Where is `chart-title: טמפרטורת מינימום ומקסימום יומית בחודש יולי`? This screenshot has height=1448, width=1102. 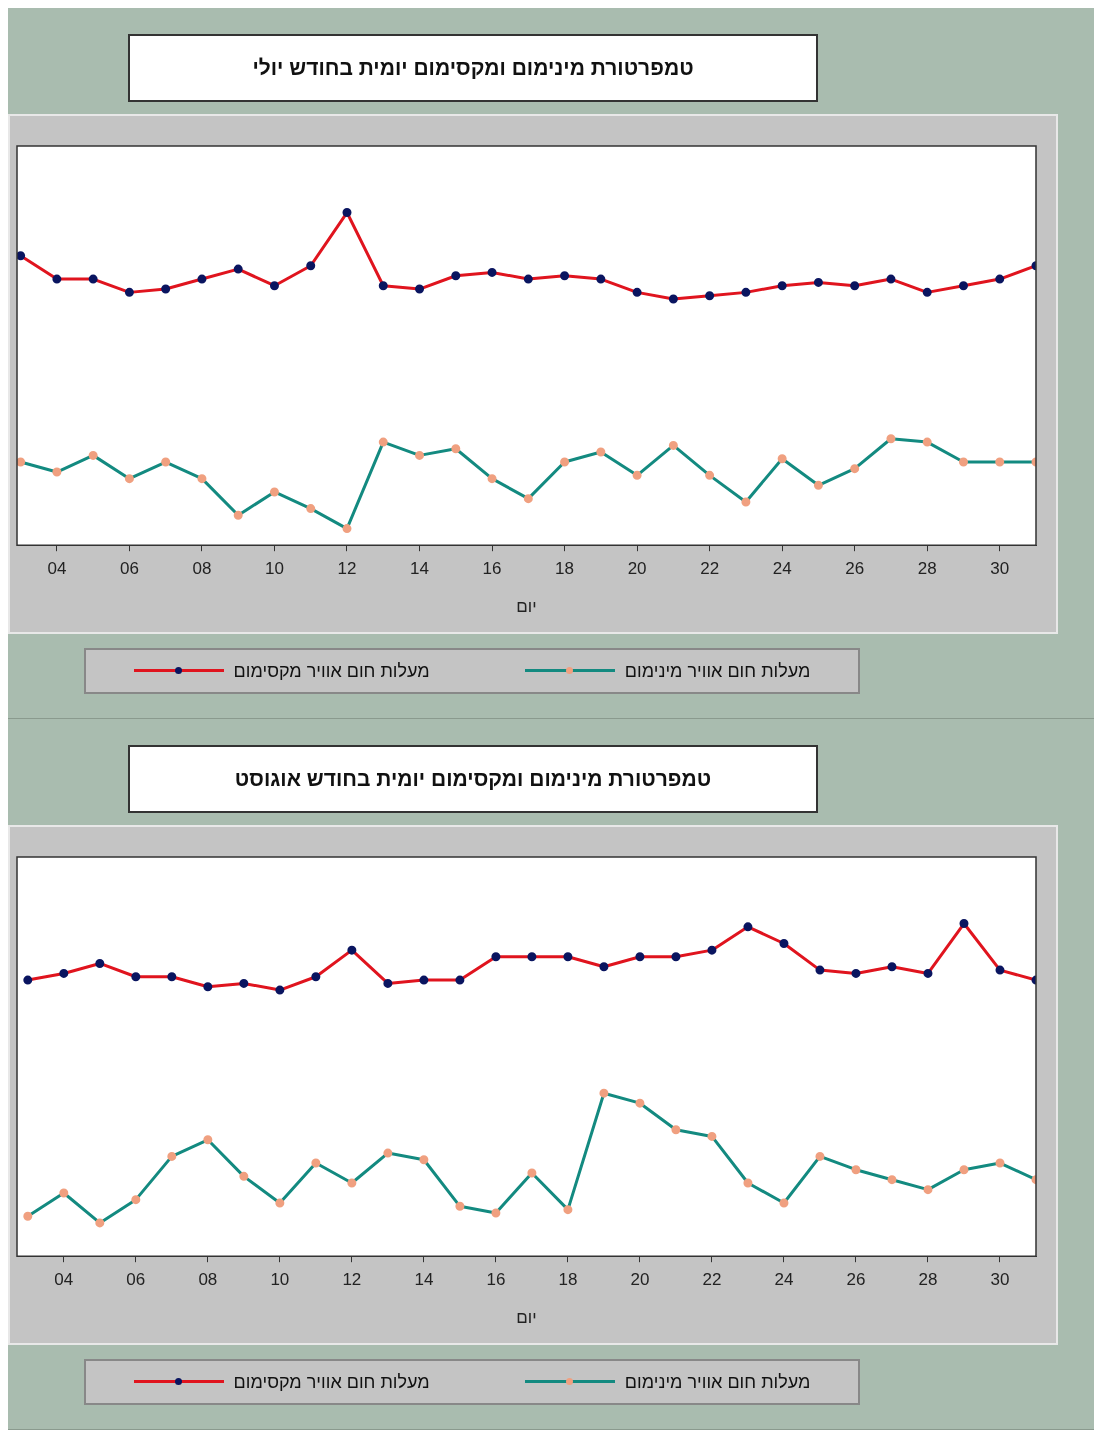
chart-title: טמפרטורת מינימום ומקסימום יומית בחודש יולי is located at coordinates (473, 68).